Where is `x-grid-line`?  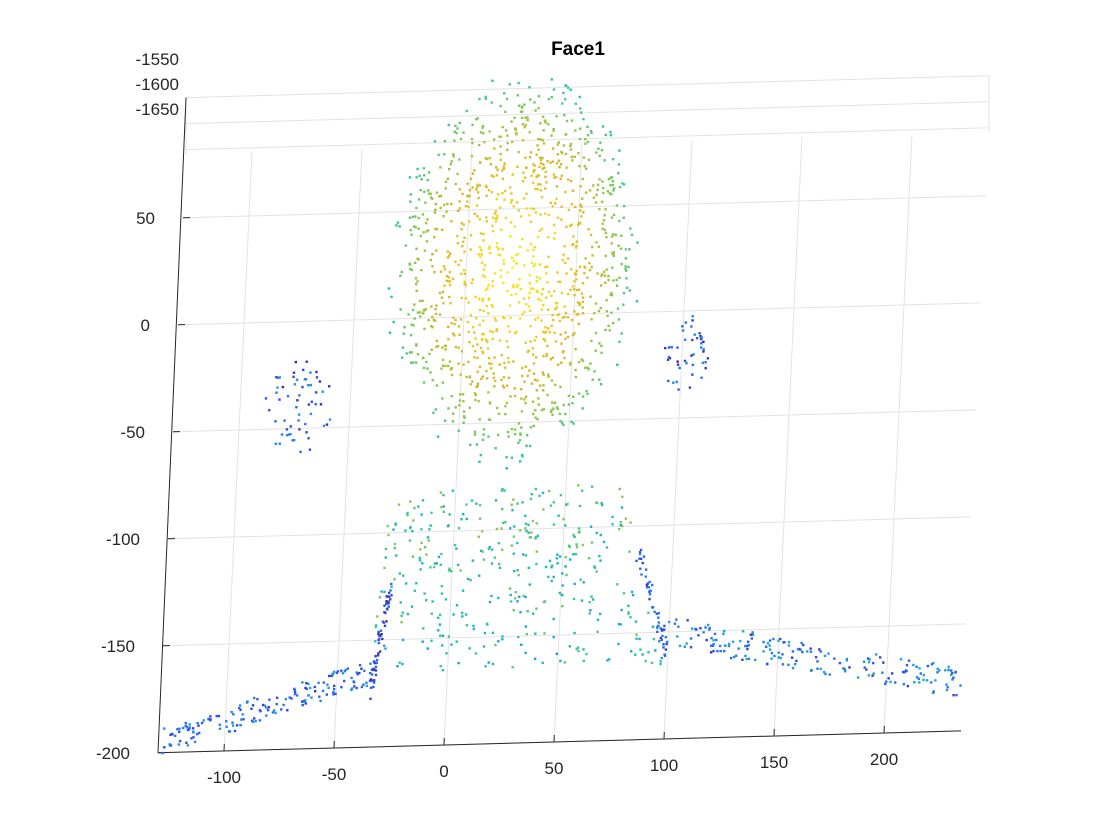
x-grid-line is located at coordinates (238, 451).